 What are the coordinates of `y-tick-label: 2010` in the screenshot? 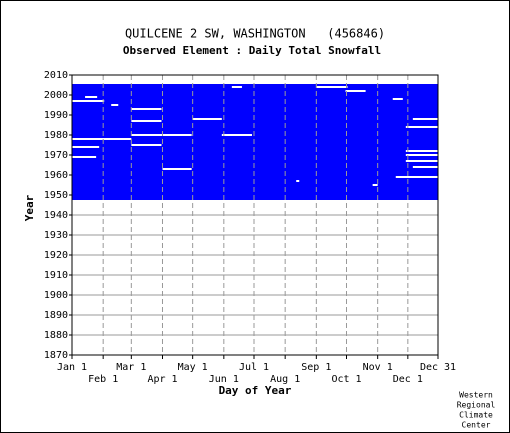 It's located at (56, 75).